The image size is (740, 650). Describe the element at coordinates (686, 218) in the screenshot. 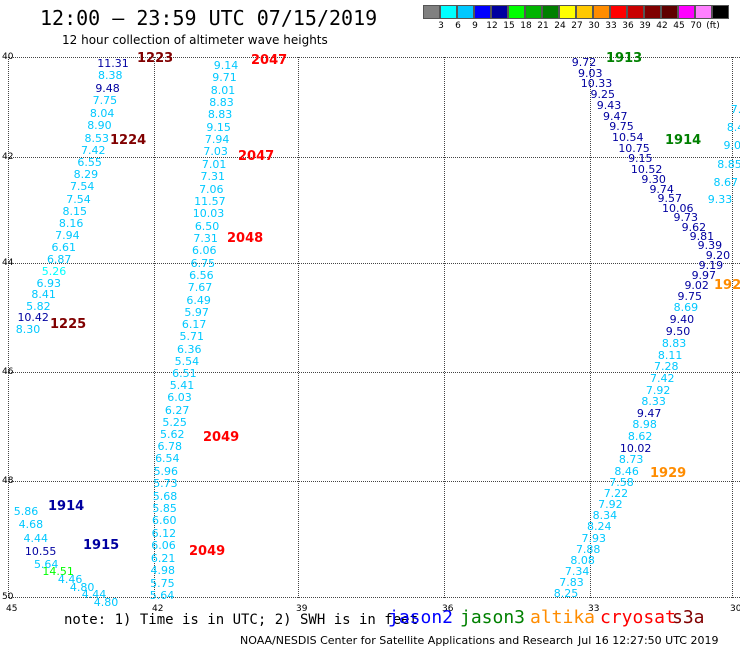

I see `swh-value: 9.73` at that location.